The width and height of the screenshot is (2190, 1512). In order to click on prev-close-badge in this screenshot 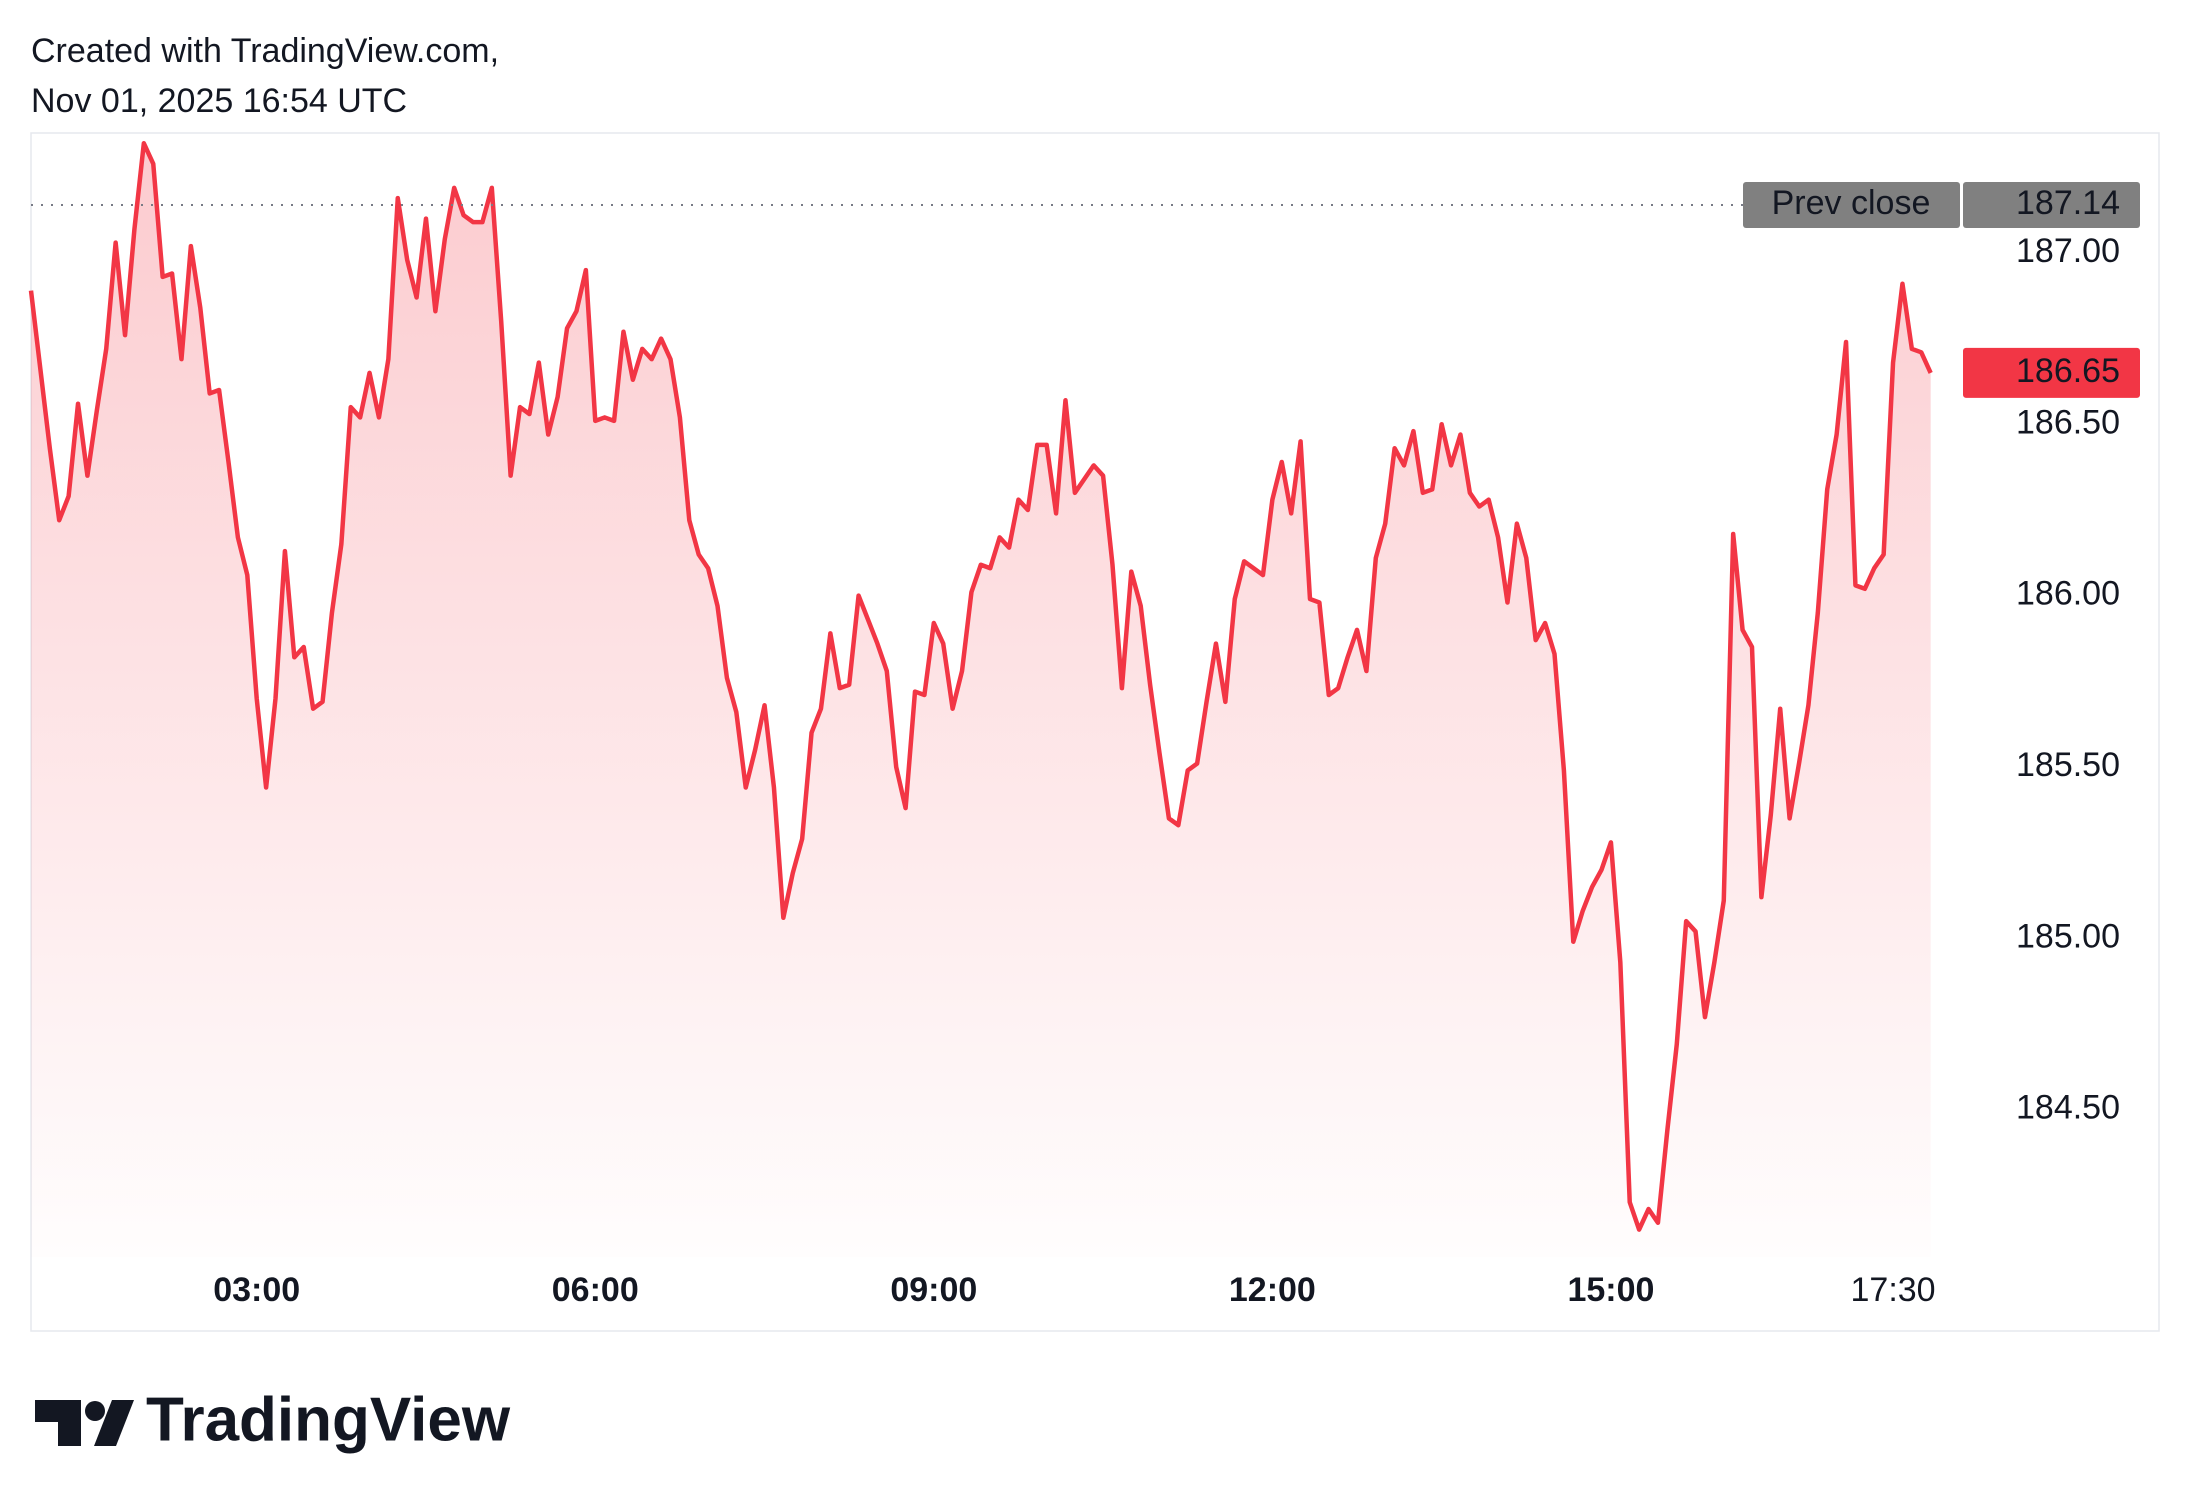, I will do `click(1851, 204)`.